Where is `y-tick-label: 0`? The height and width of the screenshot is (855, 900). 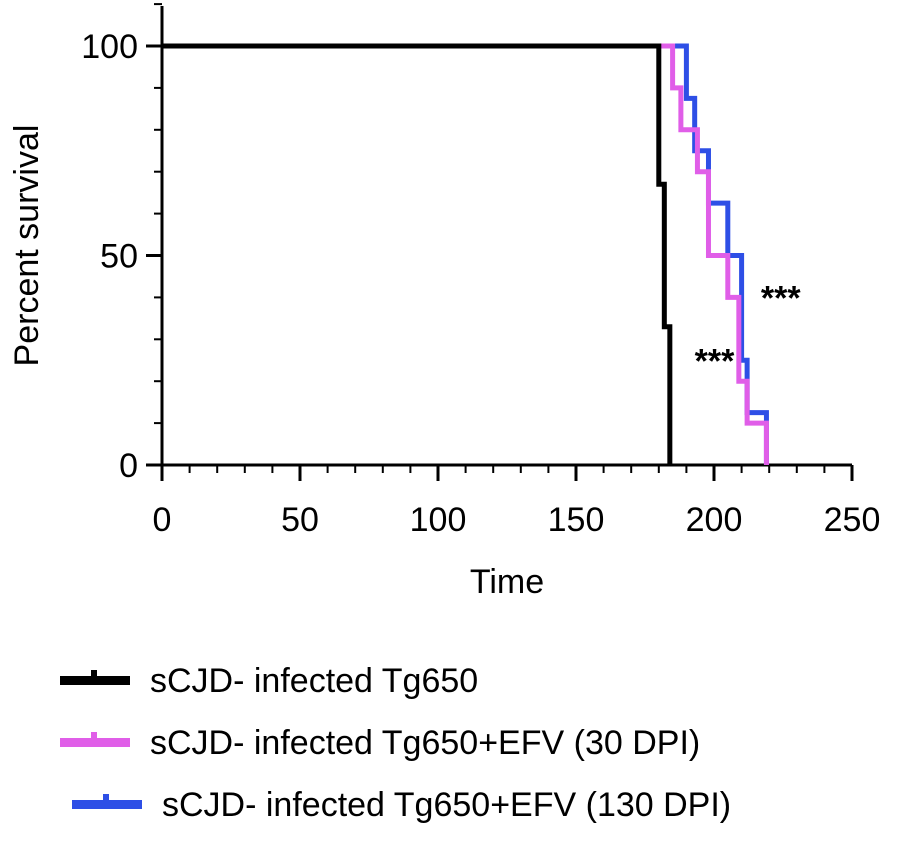 y-tick-label: 0 is located at coordinates (128, 466).